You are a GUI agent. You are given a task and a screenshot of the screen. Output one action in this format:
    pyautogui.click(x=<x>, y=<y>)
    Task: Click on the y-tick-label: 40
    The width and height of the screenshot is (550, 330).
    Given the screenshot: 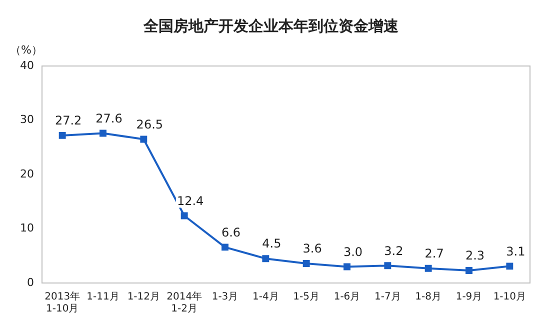 What is the action you would take?
    pyautogui.click(x=27, y=65)
    